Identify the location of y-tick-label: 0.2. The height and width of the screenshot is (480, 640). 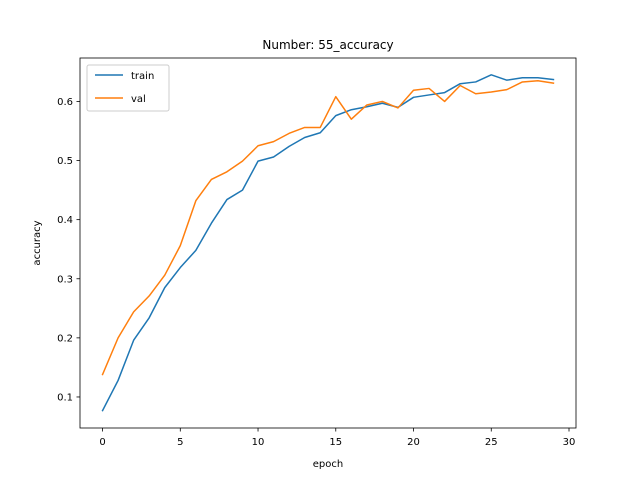
(65, 338).